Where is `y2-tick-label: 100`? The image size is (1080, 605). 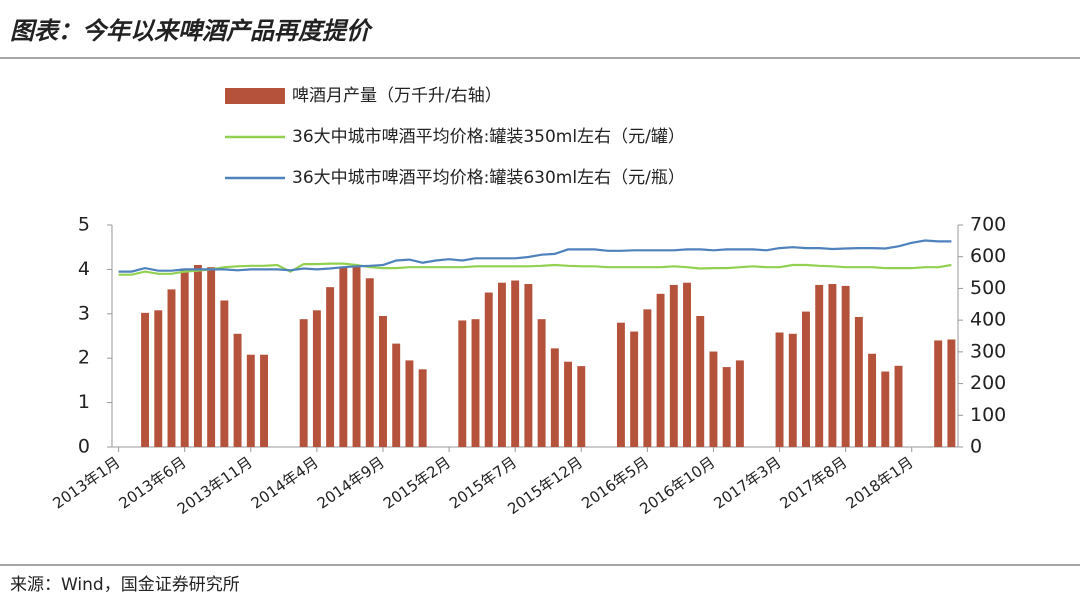
y2-tick-label: 100 is located at coordinates (988, 415).